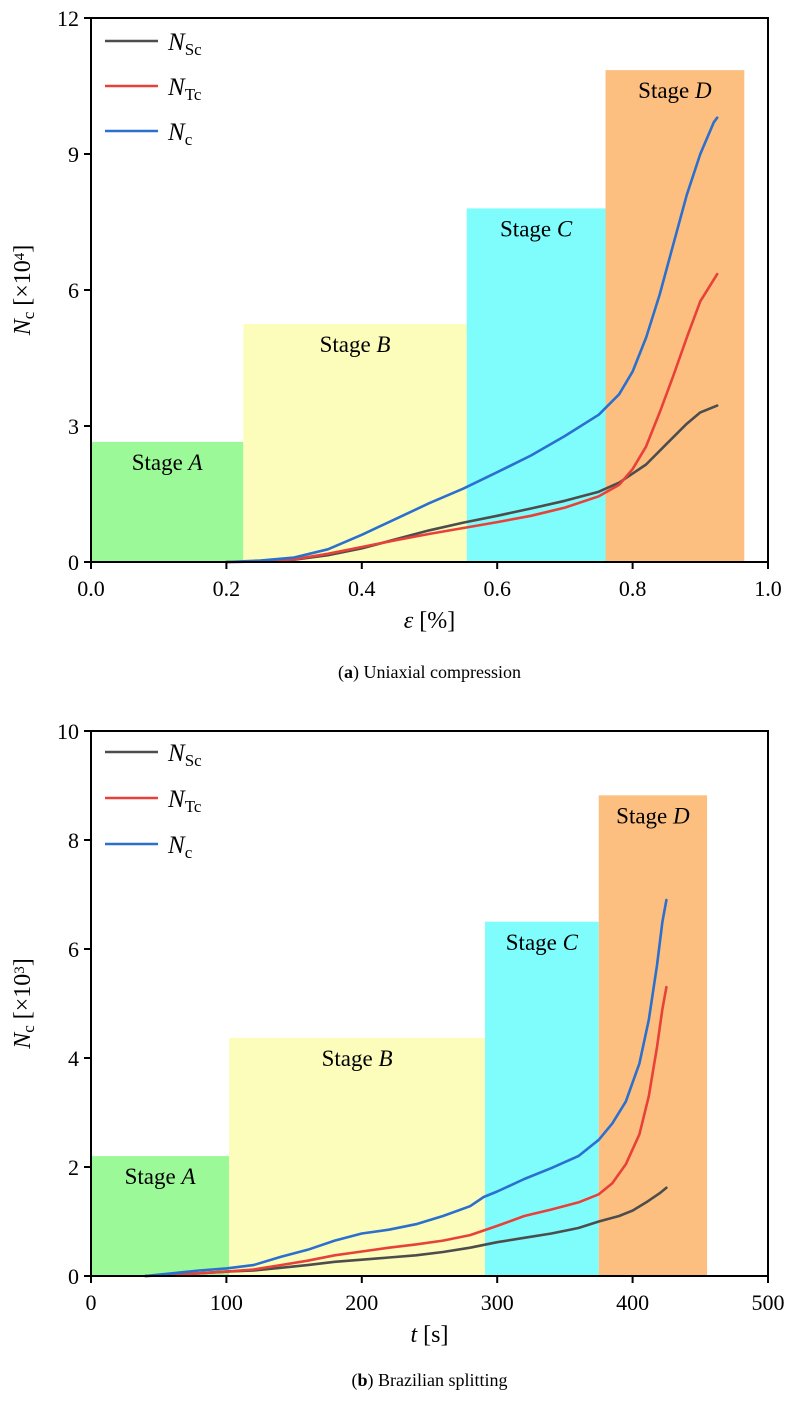 The width and height of the screenshot is (794, 1403). I want to click on x-axis-unit: [%], so click(434, 621).